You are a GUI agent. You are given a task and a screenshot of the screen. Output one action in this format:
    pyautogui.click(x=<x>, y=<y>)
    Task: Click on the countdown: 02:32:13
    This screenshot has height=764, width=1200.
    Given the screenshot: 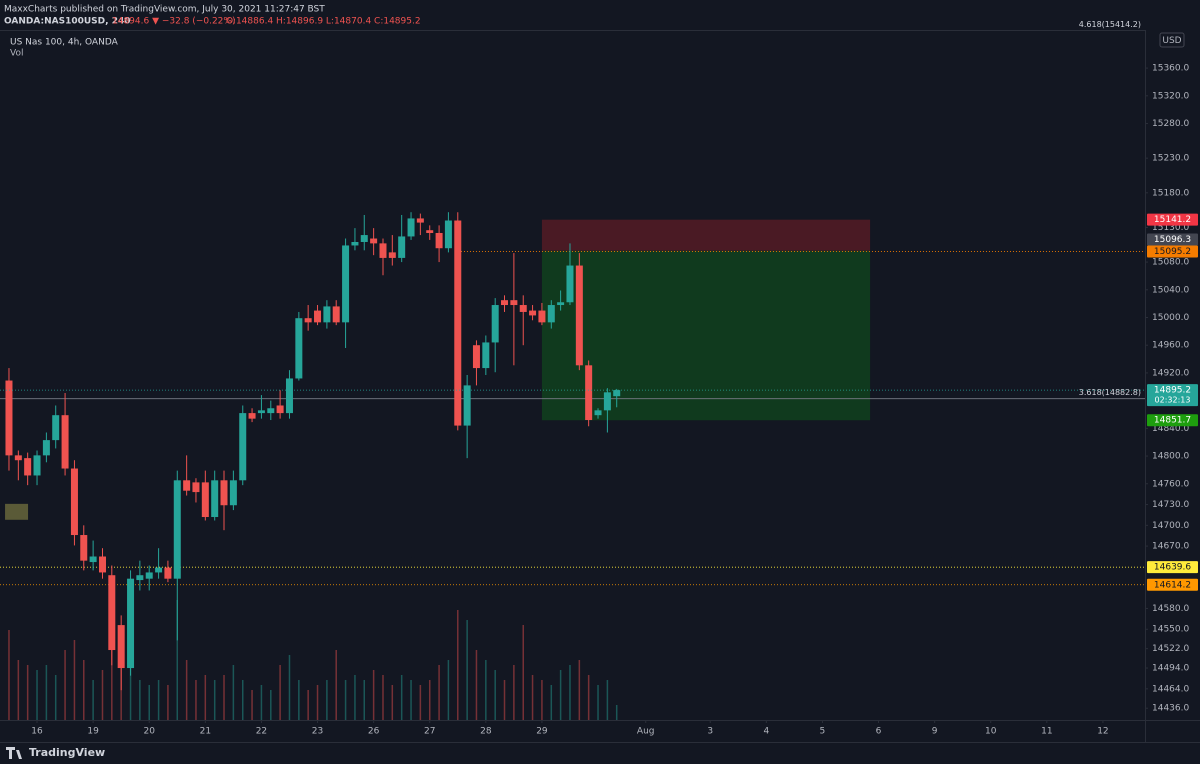 What is the action you would take?
    pyautogui.click(x=1173, y=400)
    